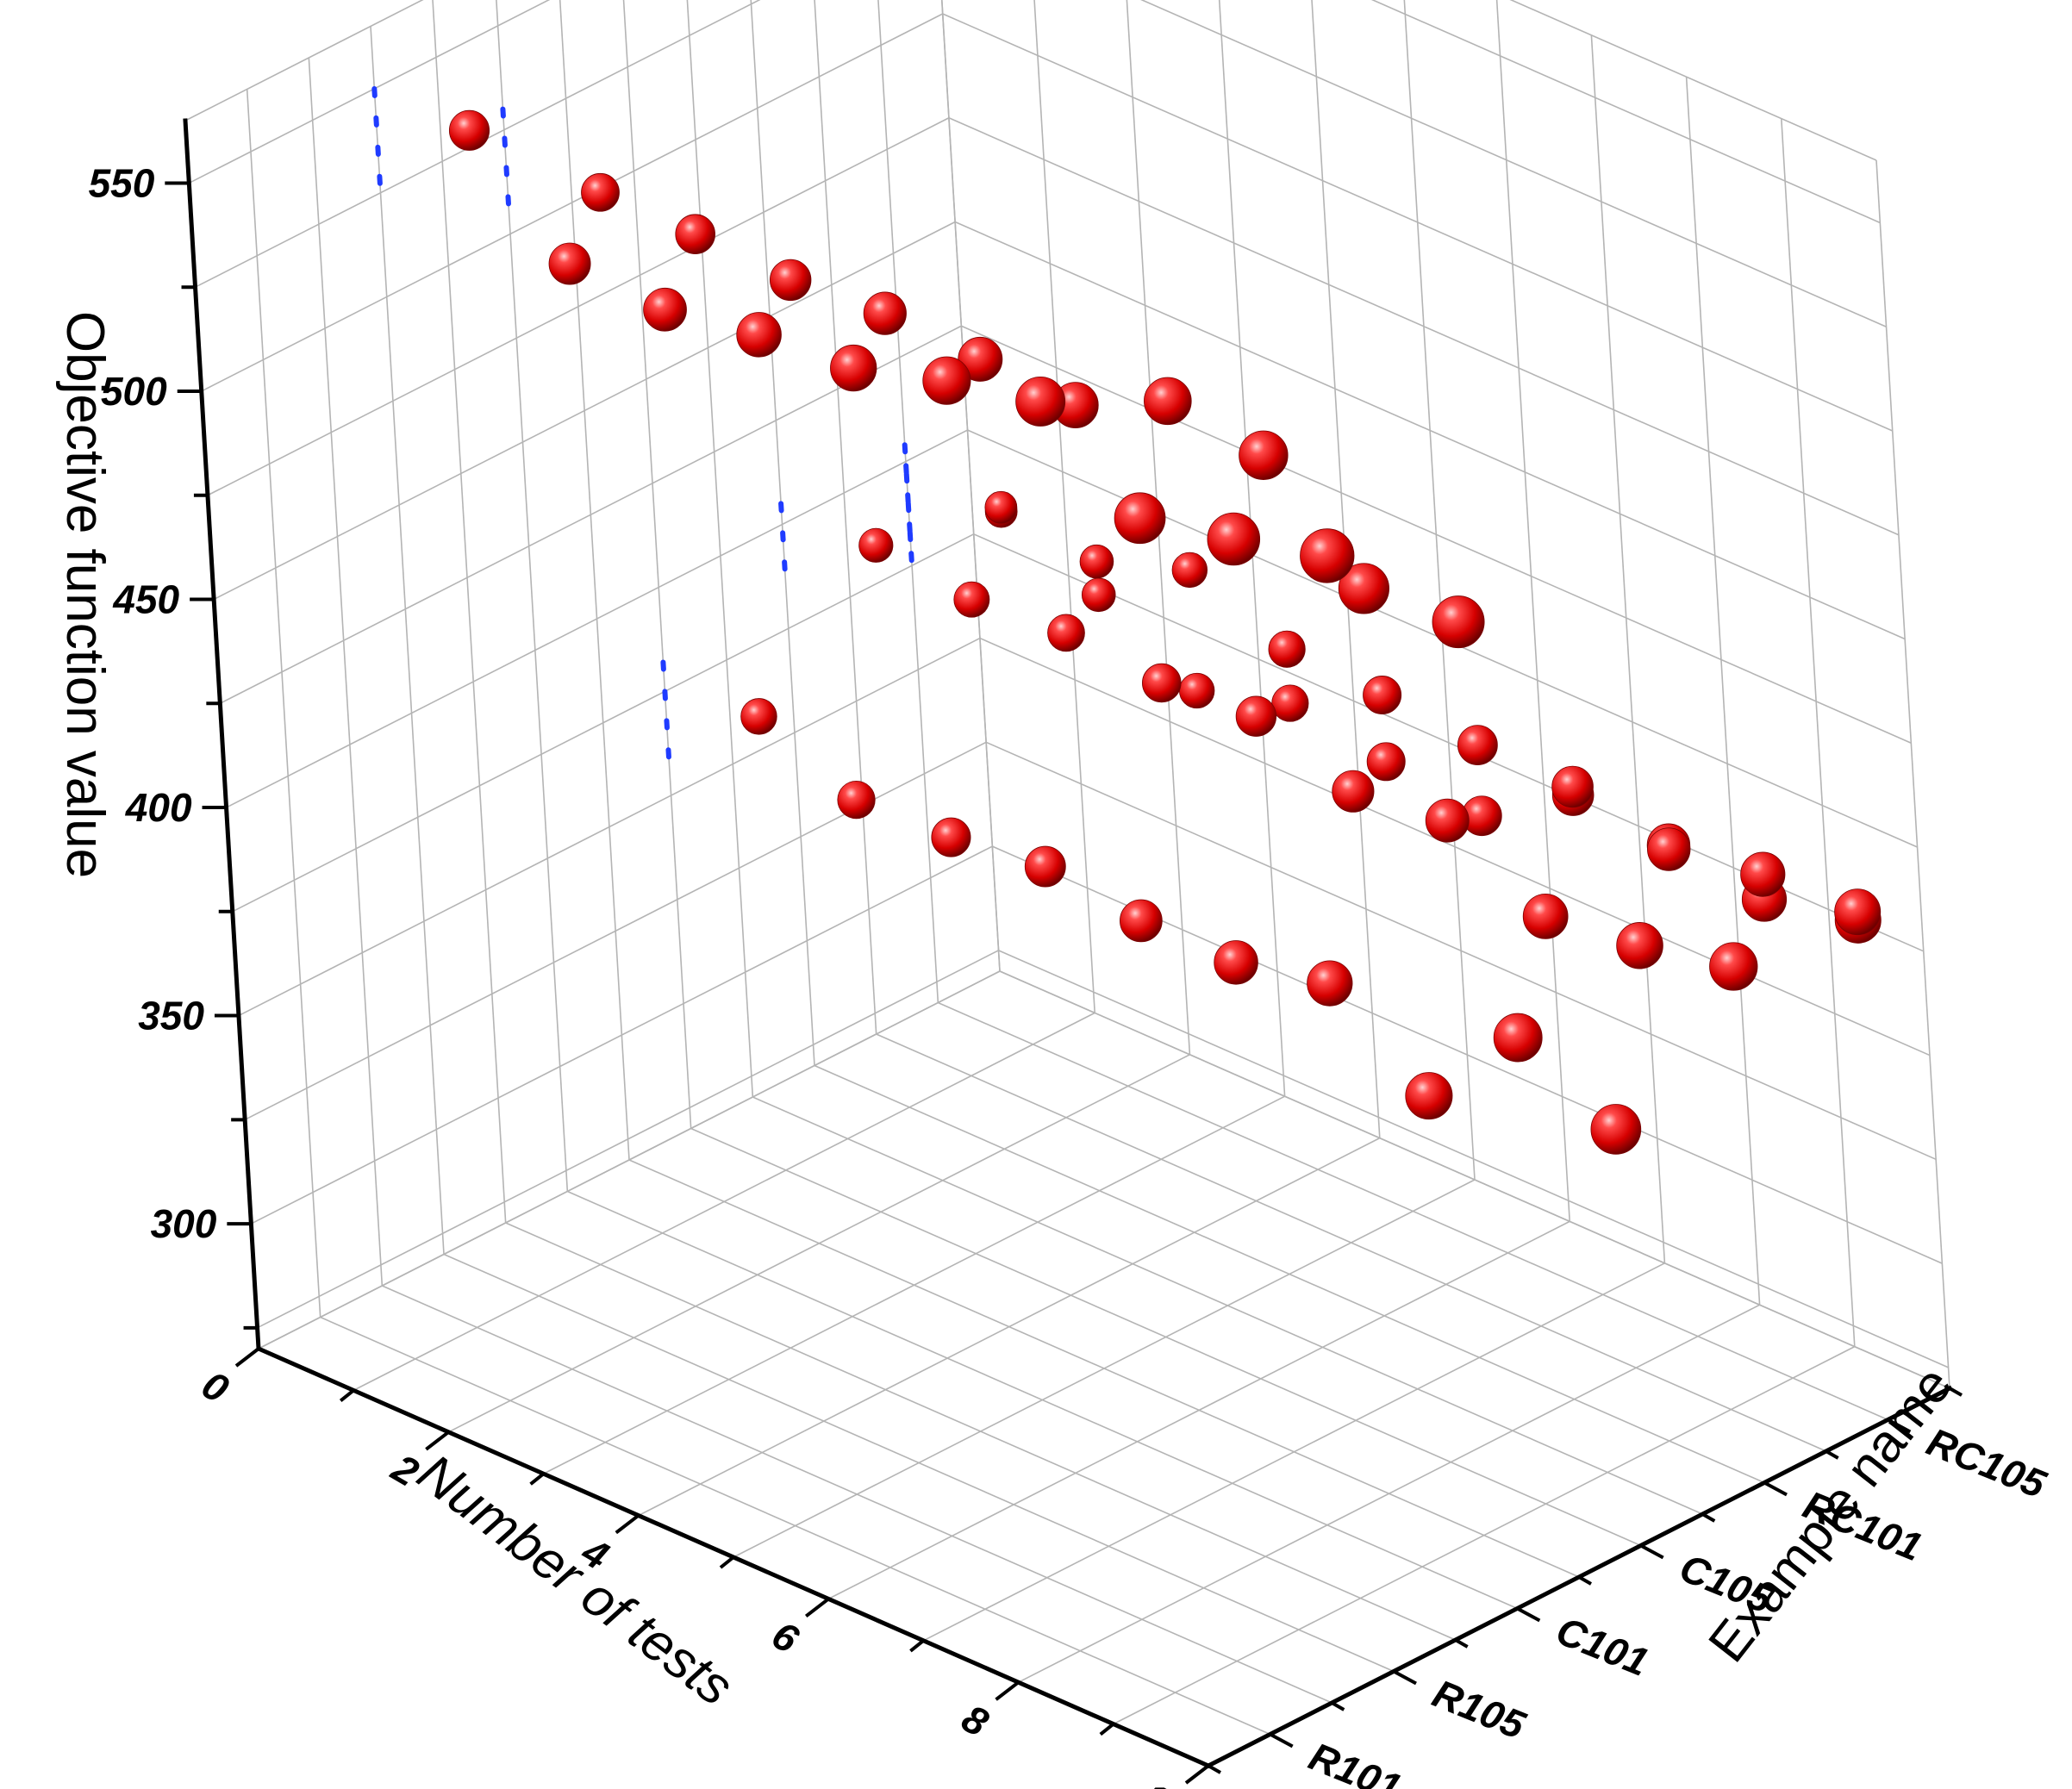 This screenshot has width=2072, height=1789. What do you see at coordinates (1355, 1761) in the screenshot?
I see `y-tick-label: R101` at bounding box center [1355, 1761].